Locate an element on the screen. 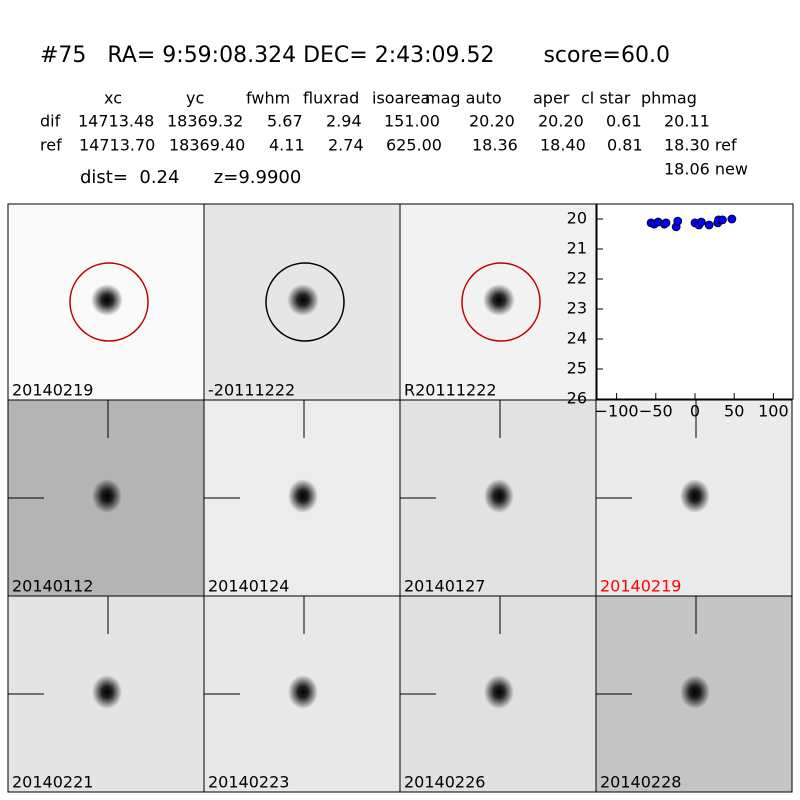 The image size is (800, 800). panel-label: 20140226 is located at coordinates (444, 782).